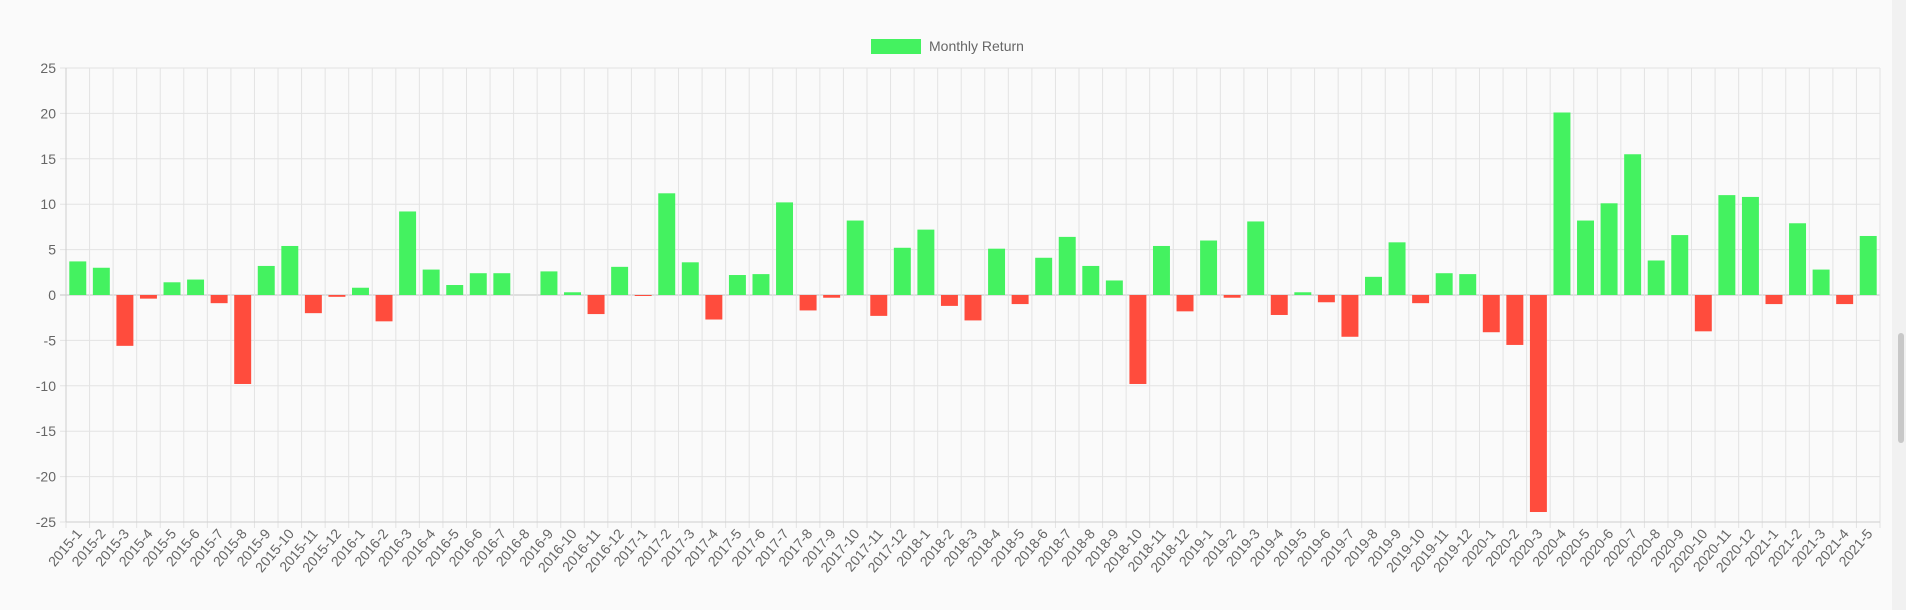 The width and height of the screenshot is (1906, 610). I want to click on legend-label: Monthly Return, so click(976, 46).